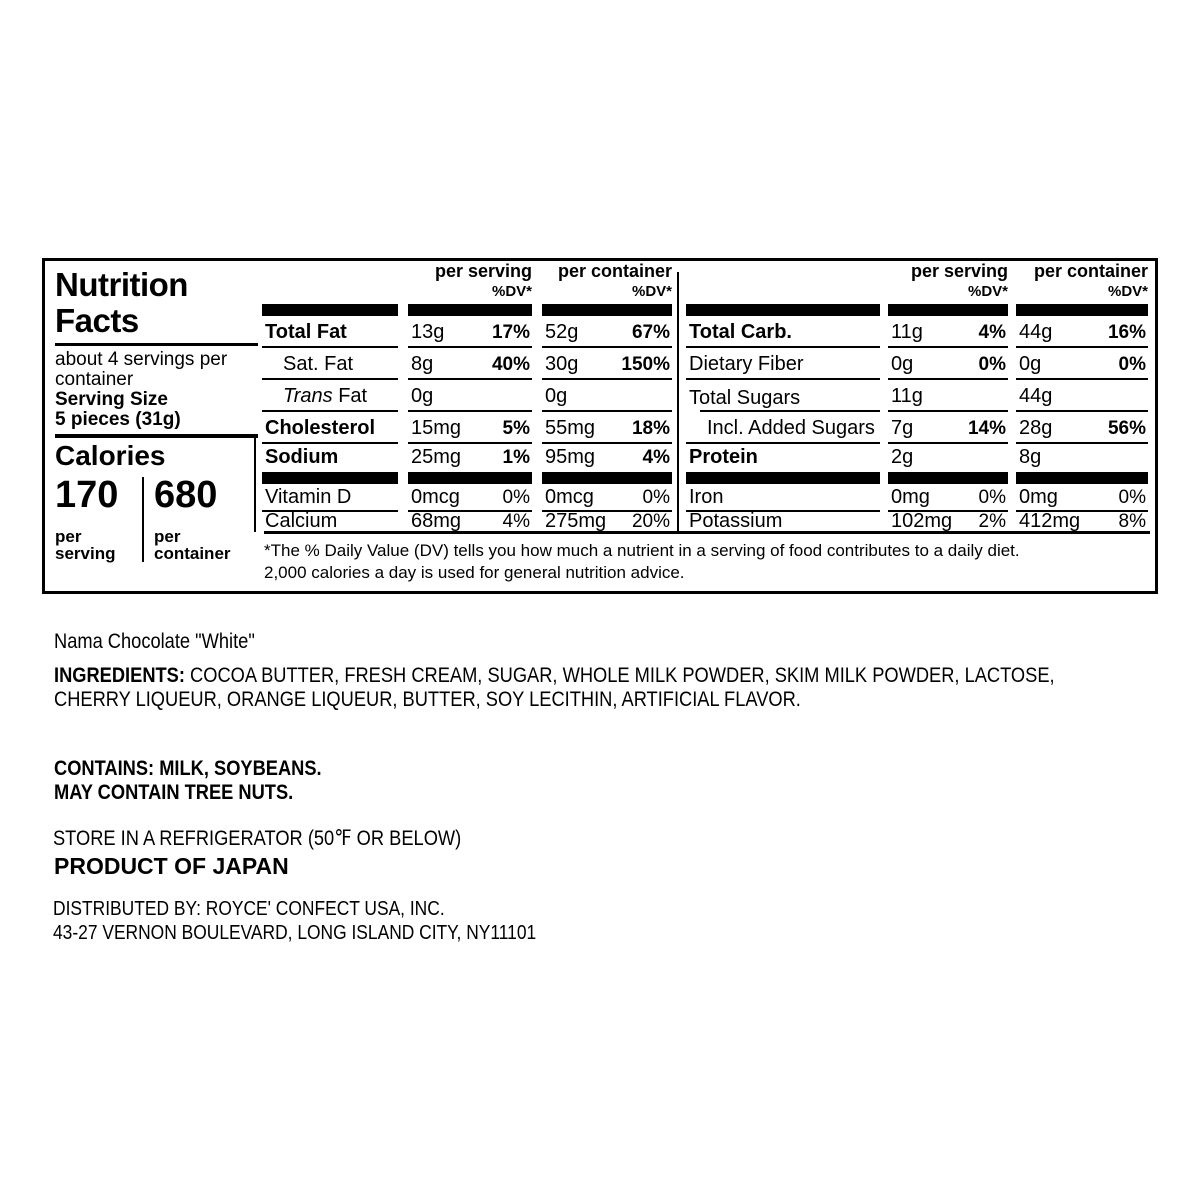  I want to click on per-serving-amount: 7g, so click(902, 428).